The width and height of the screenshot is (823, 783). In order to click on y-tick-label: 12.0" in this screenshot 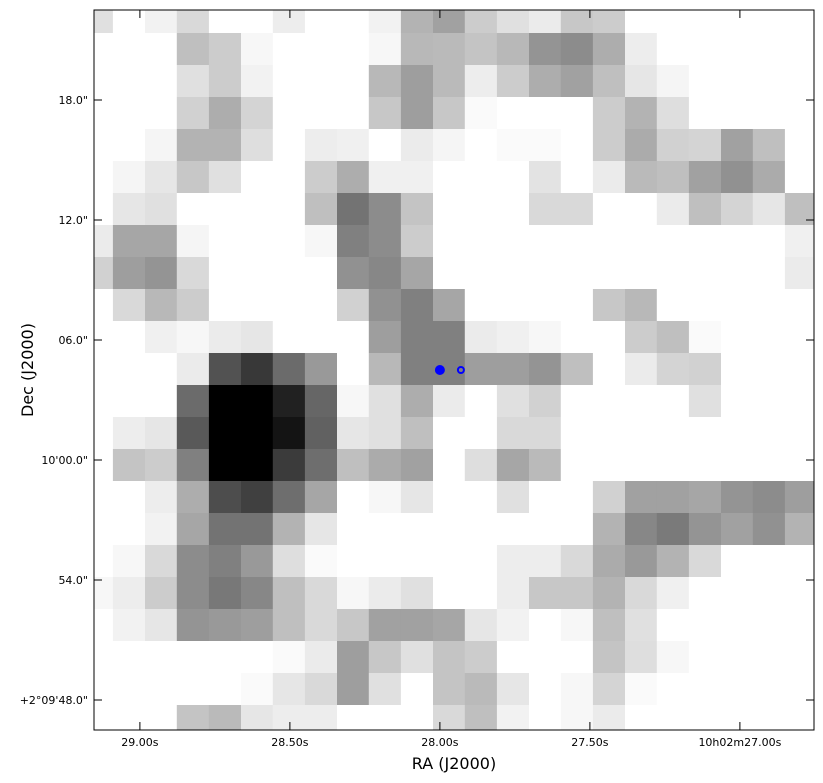, I will do `click(73, 220)`.